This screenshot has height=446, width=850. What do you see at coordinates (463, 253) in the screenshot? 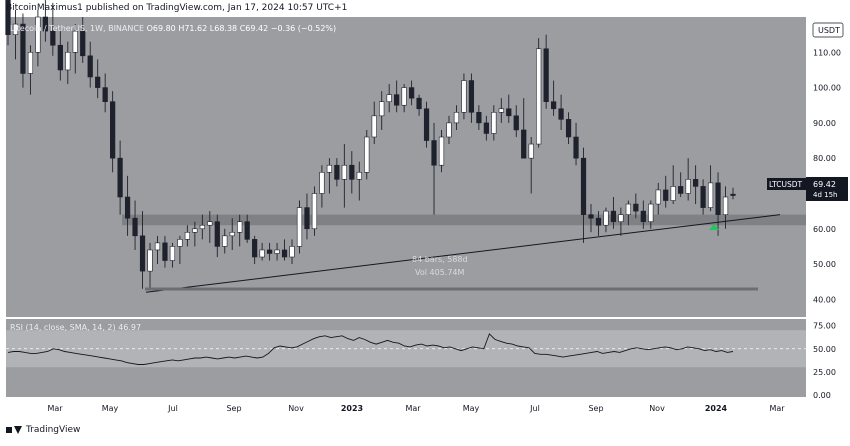
I see `ascending-trendline` at bounding box center [463, 253].